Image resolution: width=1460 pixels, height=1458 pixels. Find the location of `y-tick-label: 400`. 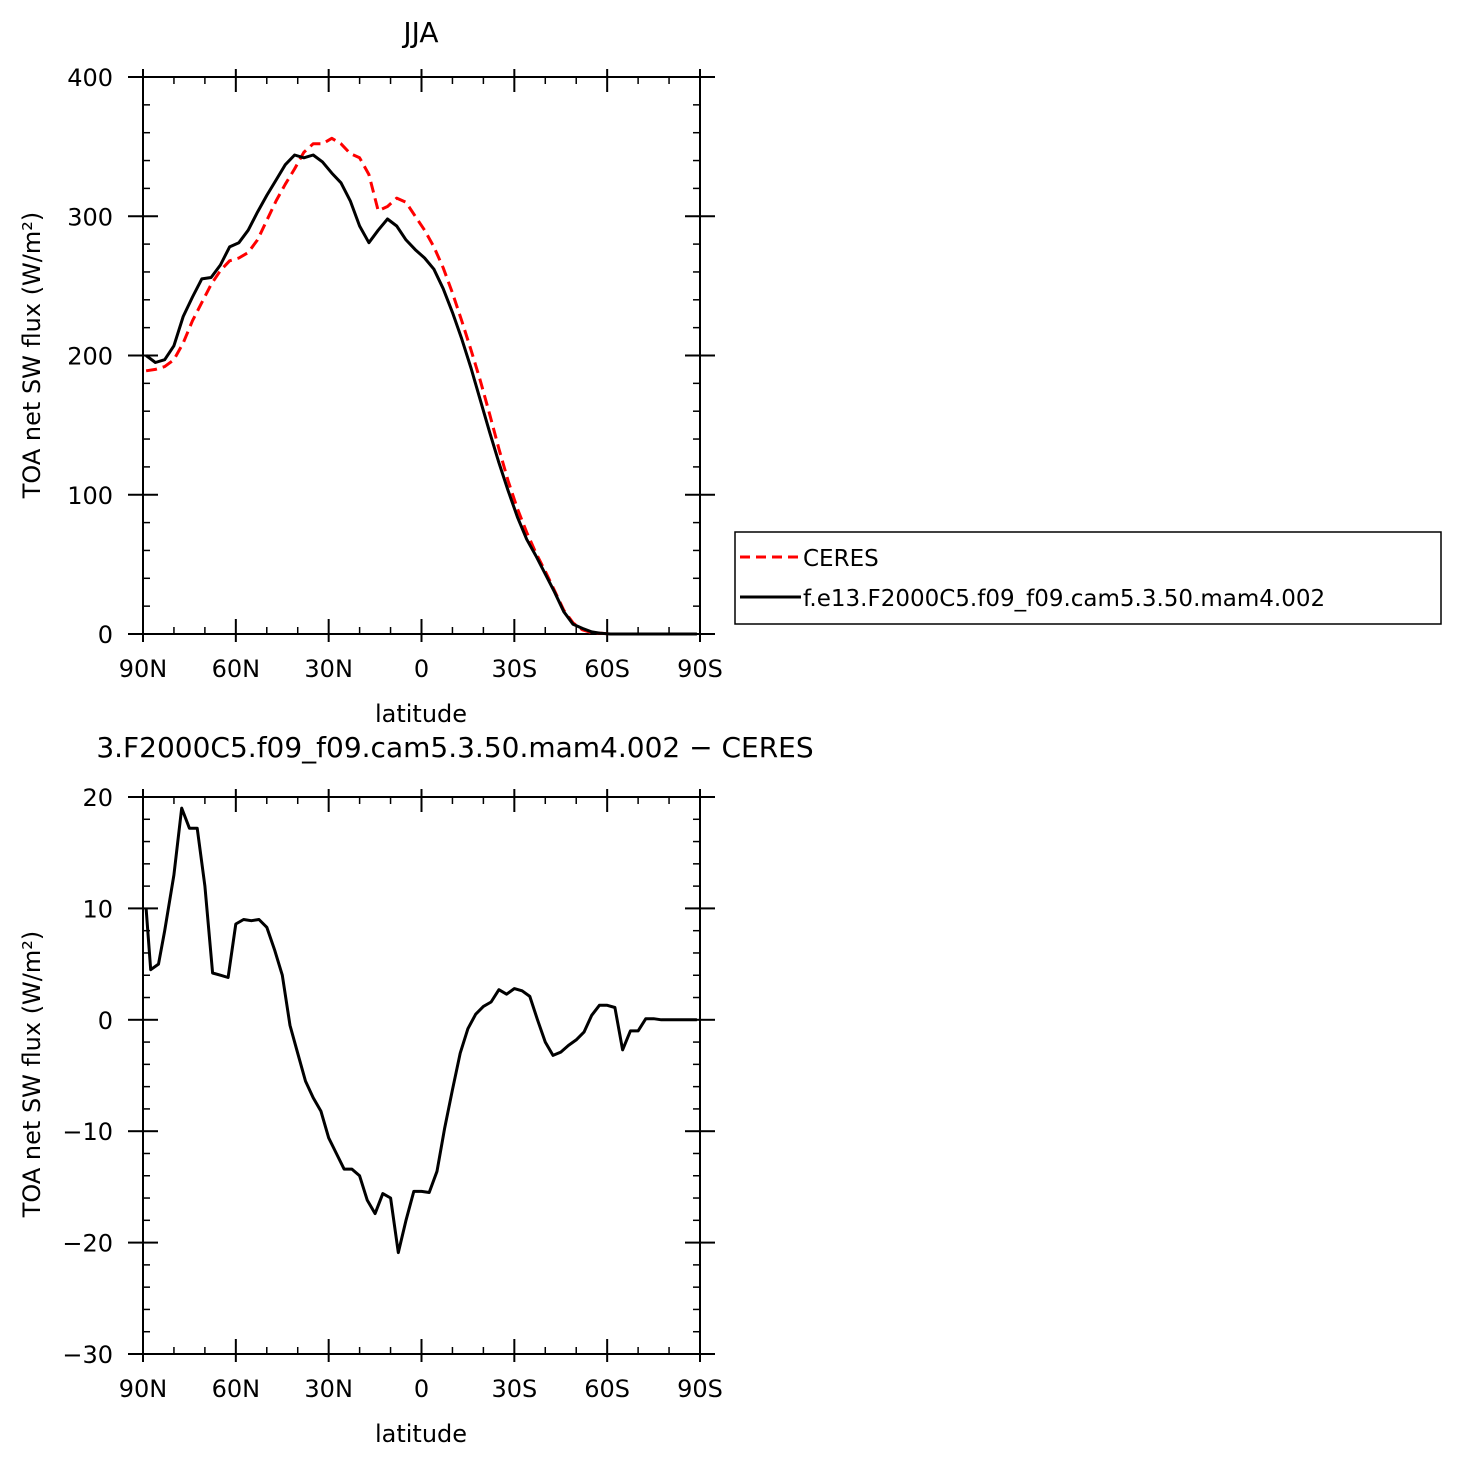

y-tick-label: 400 is located at coordinates (90, 78).